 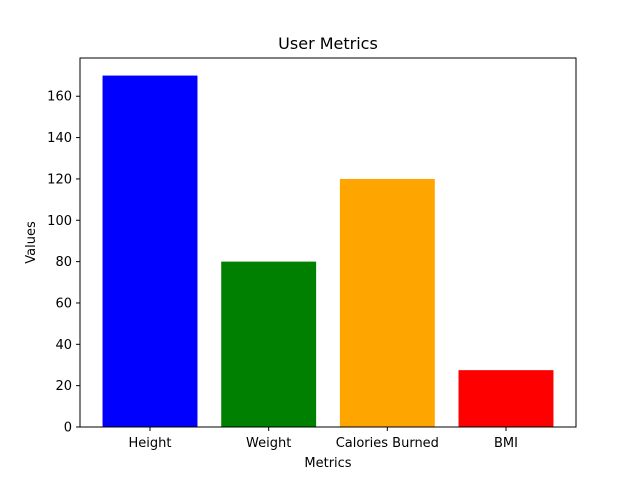 What do you see at coordinates (59, 97) in the screenshot?
I see `y-tick-label: 160` at bounding box center [59, 97].